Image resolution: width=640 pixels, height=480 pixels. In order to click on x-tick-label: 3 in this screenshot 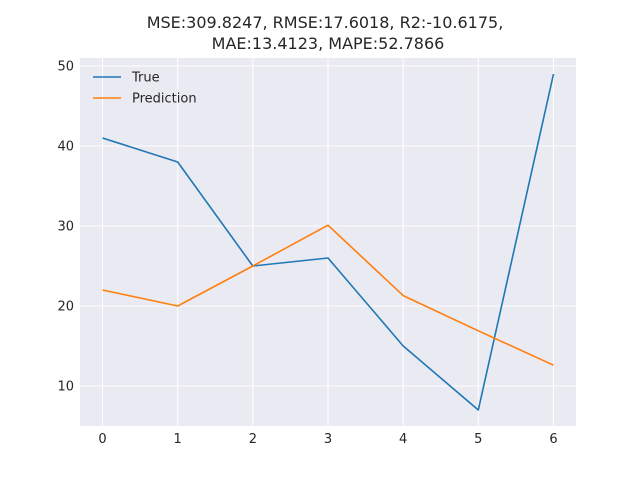, I will do `click(328, 439)`.